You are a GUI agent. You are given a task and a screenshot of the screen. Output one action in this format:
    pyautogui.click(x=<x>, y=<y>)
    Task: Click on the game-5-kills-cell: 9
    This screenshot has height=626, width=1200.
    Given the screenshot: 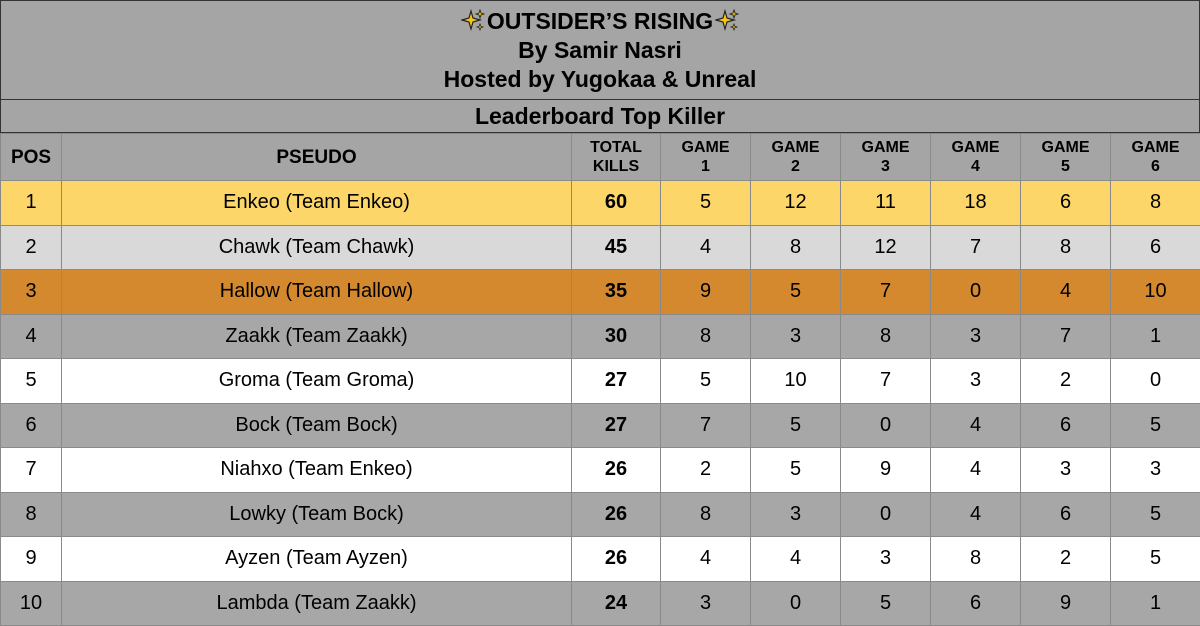 What is the action you would take?
    pyautogui.click(x=1066, y=603)
    